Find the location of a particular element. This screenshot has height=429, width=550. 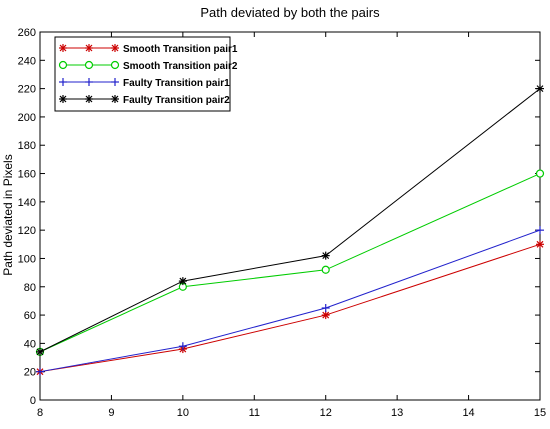

y-tick-label: 0 is located at coordinates (33, 401).